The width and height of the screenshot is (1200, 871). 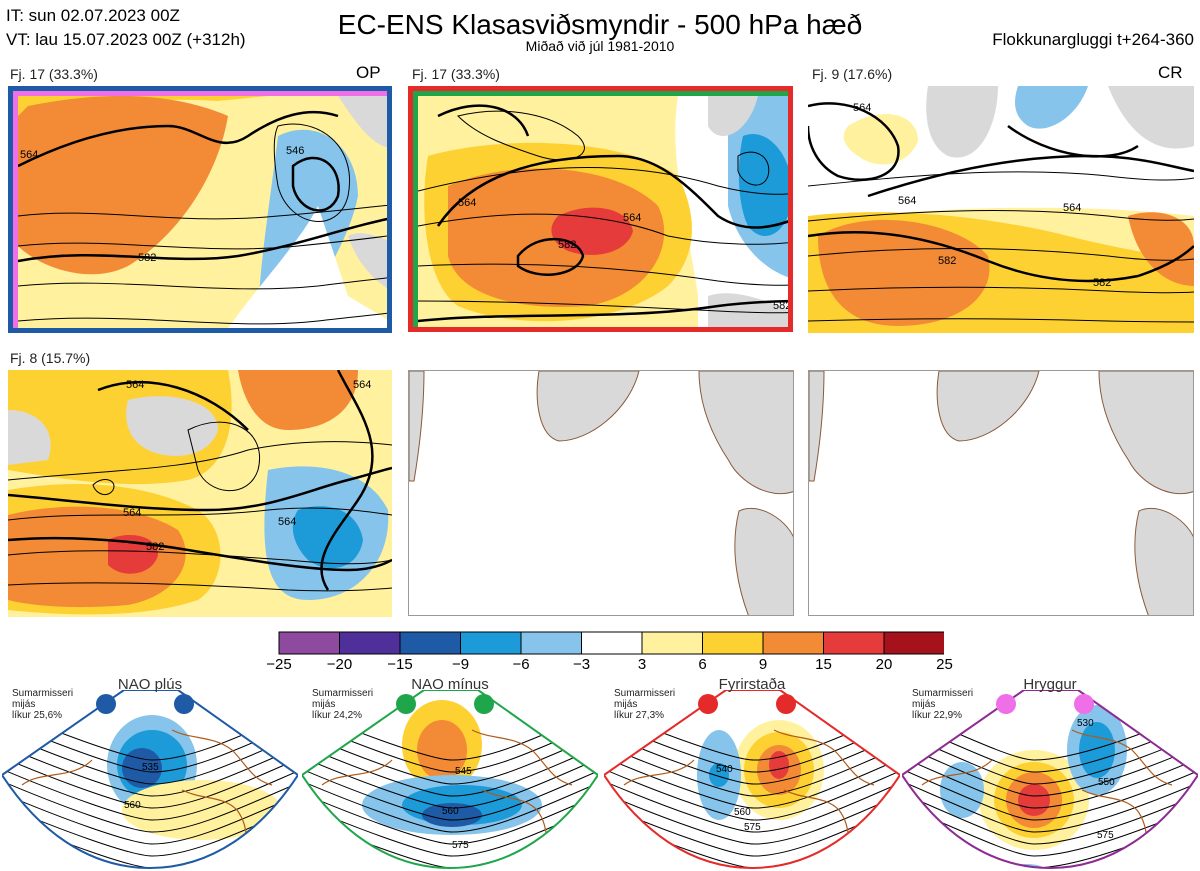 I want to click on regime-contour-label: 530, so click(x=1085, y=723).